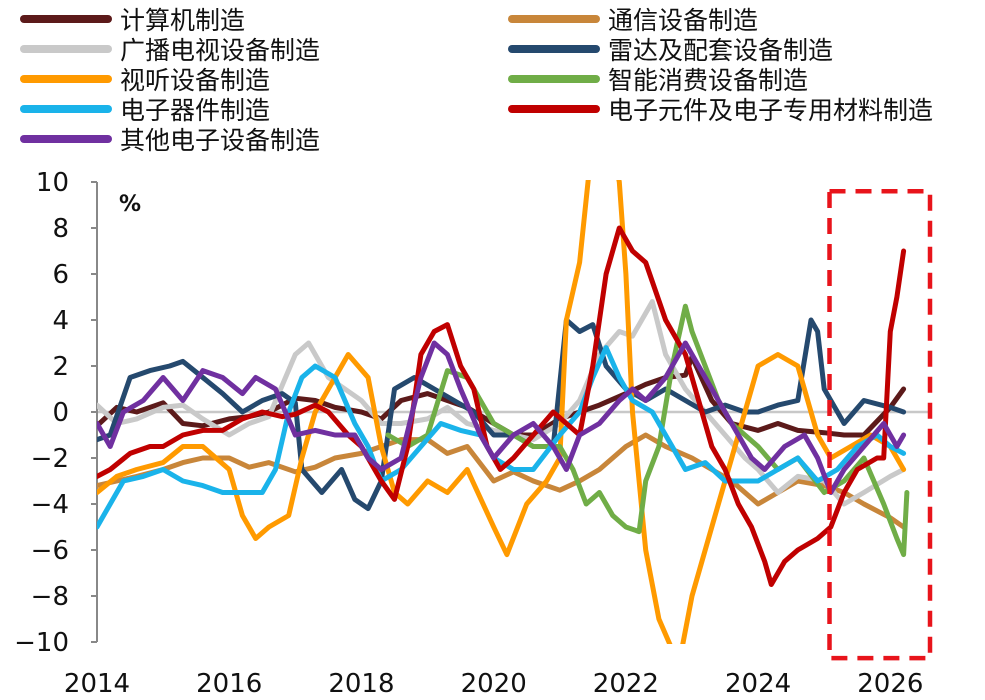  Describe the element at coordinates (130, 204) in the screenshot. I see `unit-label: %` at that location.